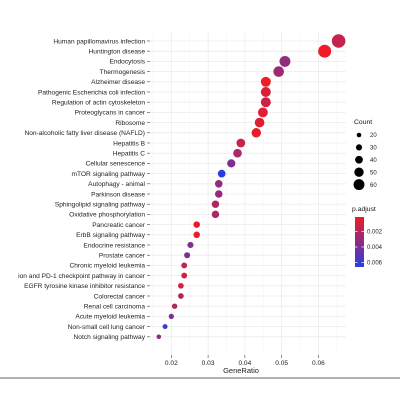  What do you see at coordinates (129, 154) in the screenshot?
I see `category-label: Hepatitis C` at bounding box center [129, 154].